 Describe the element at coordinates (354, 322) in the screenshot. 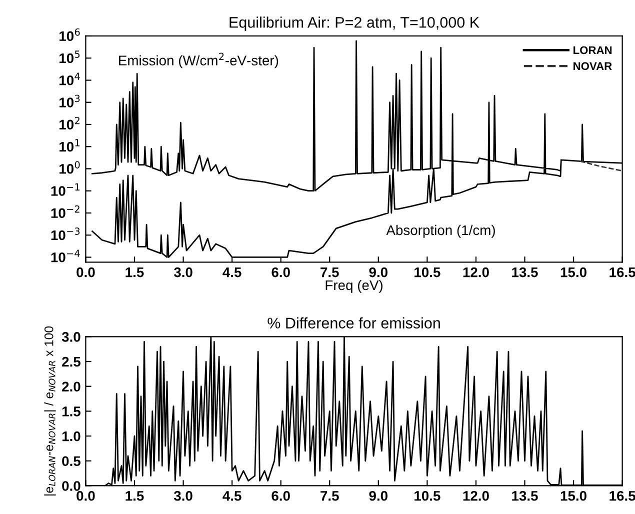

I see `chart-title: % Difference for emission` at that location.